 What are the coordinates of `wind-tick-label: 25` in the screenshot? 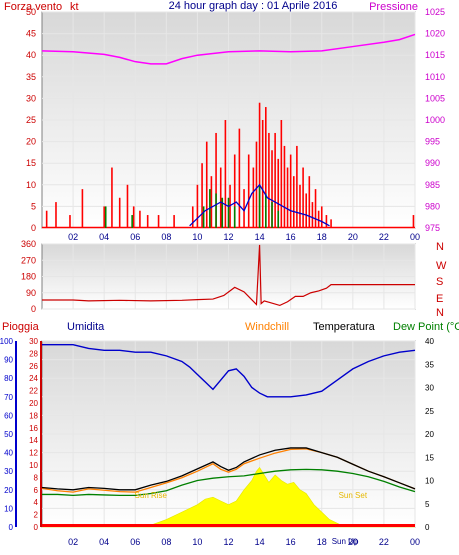 It's located at (31, 120).